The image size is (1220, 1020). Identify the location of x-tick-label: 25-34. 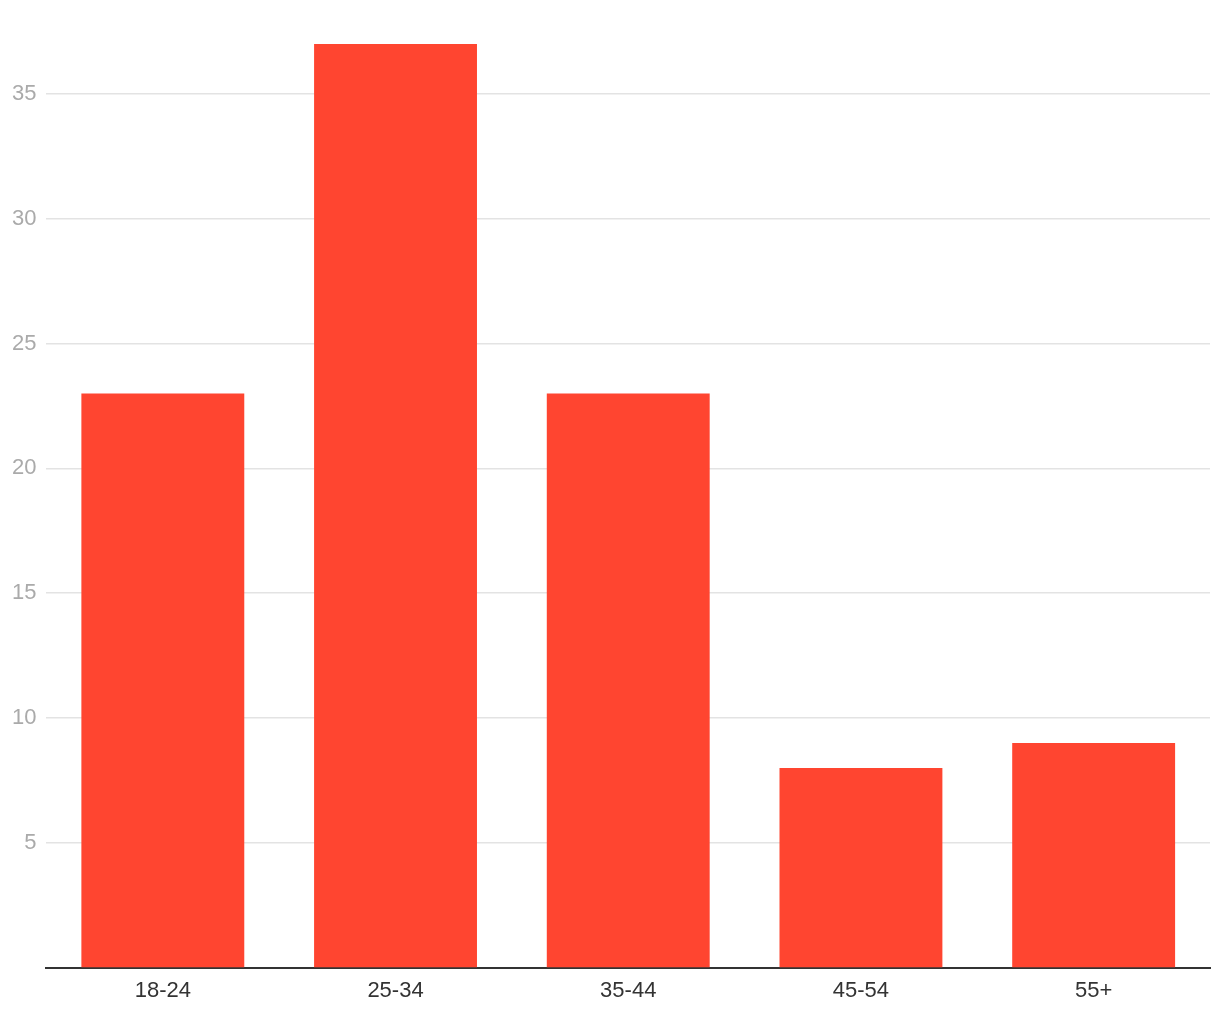
(395, 989).